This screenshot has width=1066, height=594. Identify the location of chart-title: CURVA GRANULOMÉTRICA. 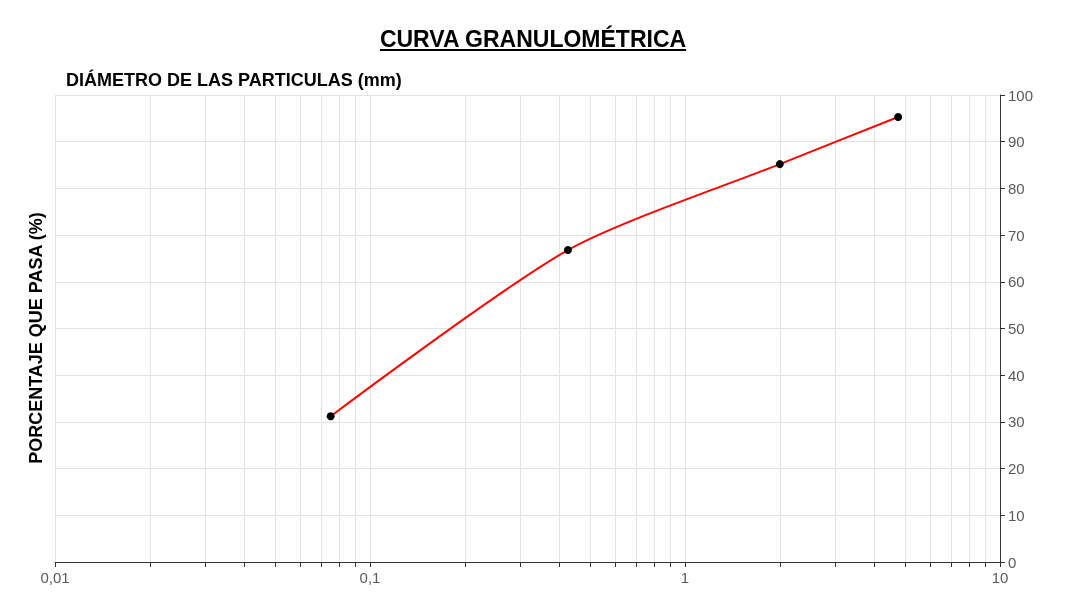
(533, 39).